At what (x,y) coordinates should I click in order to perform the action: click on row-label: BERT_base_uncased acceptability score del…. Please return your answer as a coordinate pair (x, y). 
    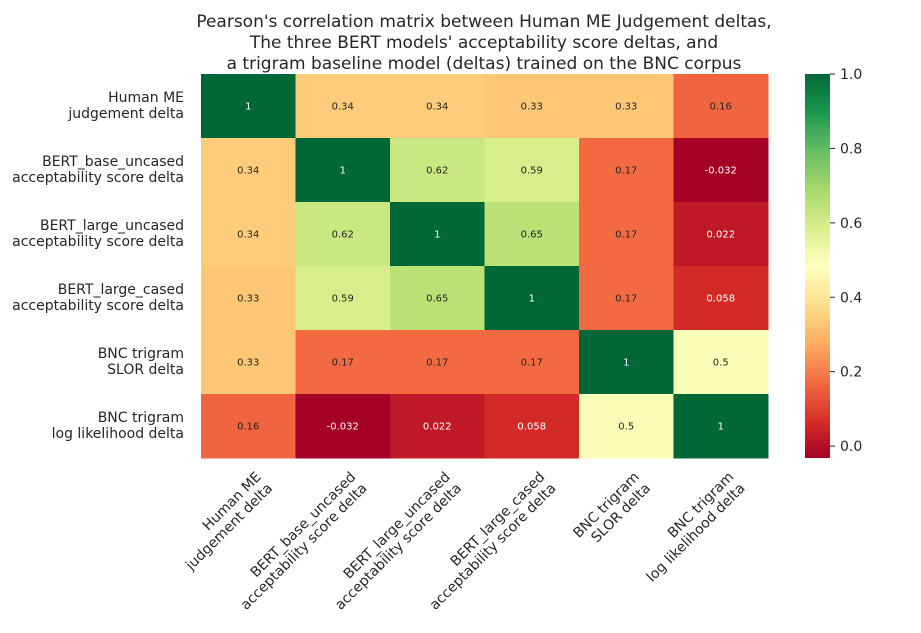
    Looking at the image, I should click on (98, 170).